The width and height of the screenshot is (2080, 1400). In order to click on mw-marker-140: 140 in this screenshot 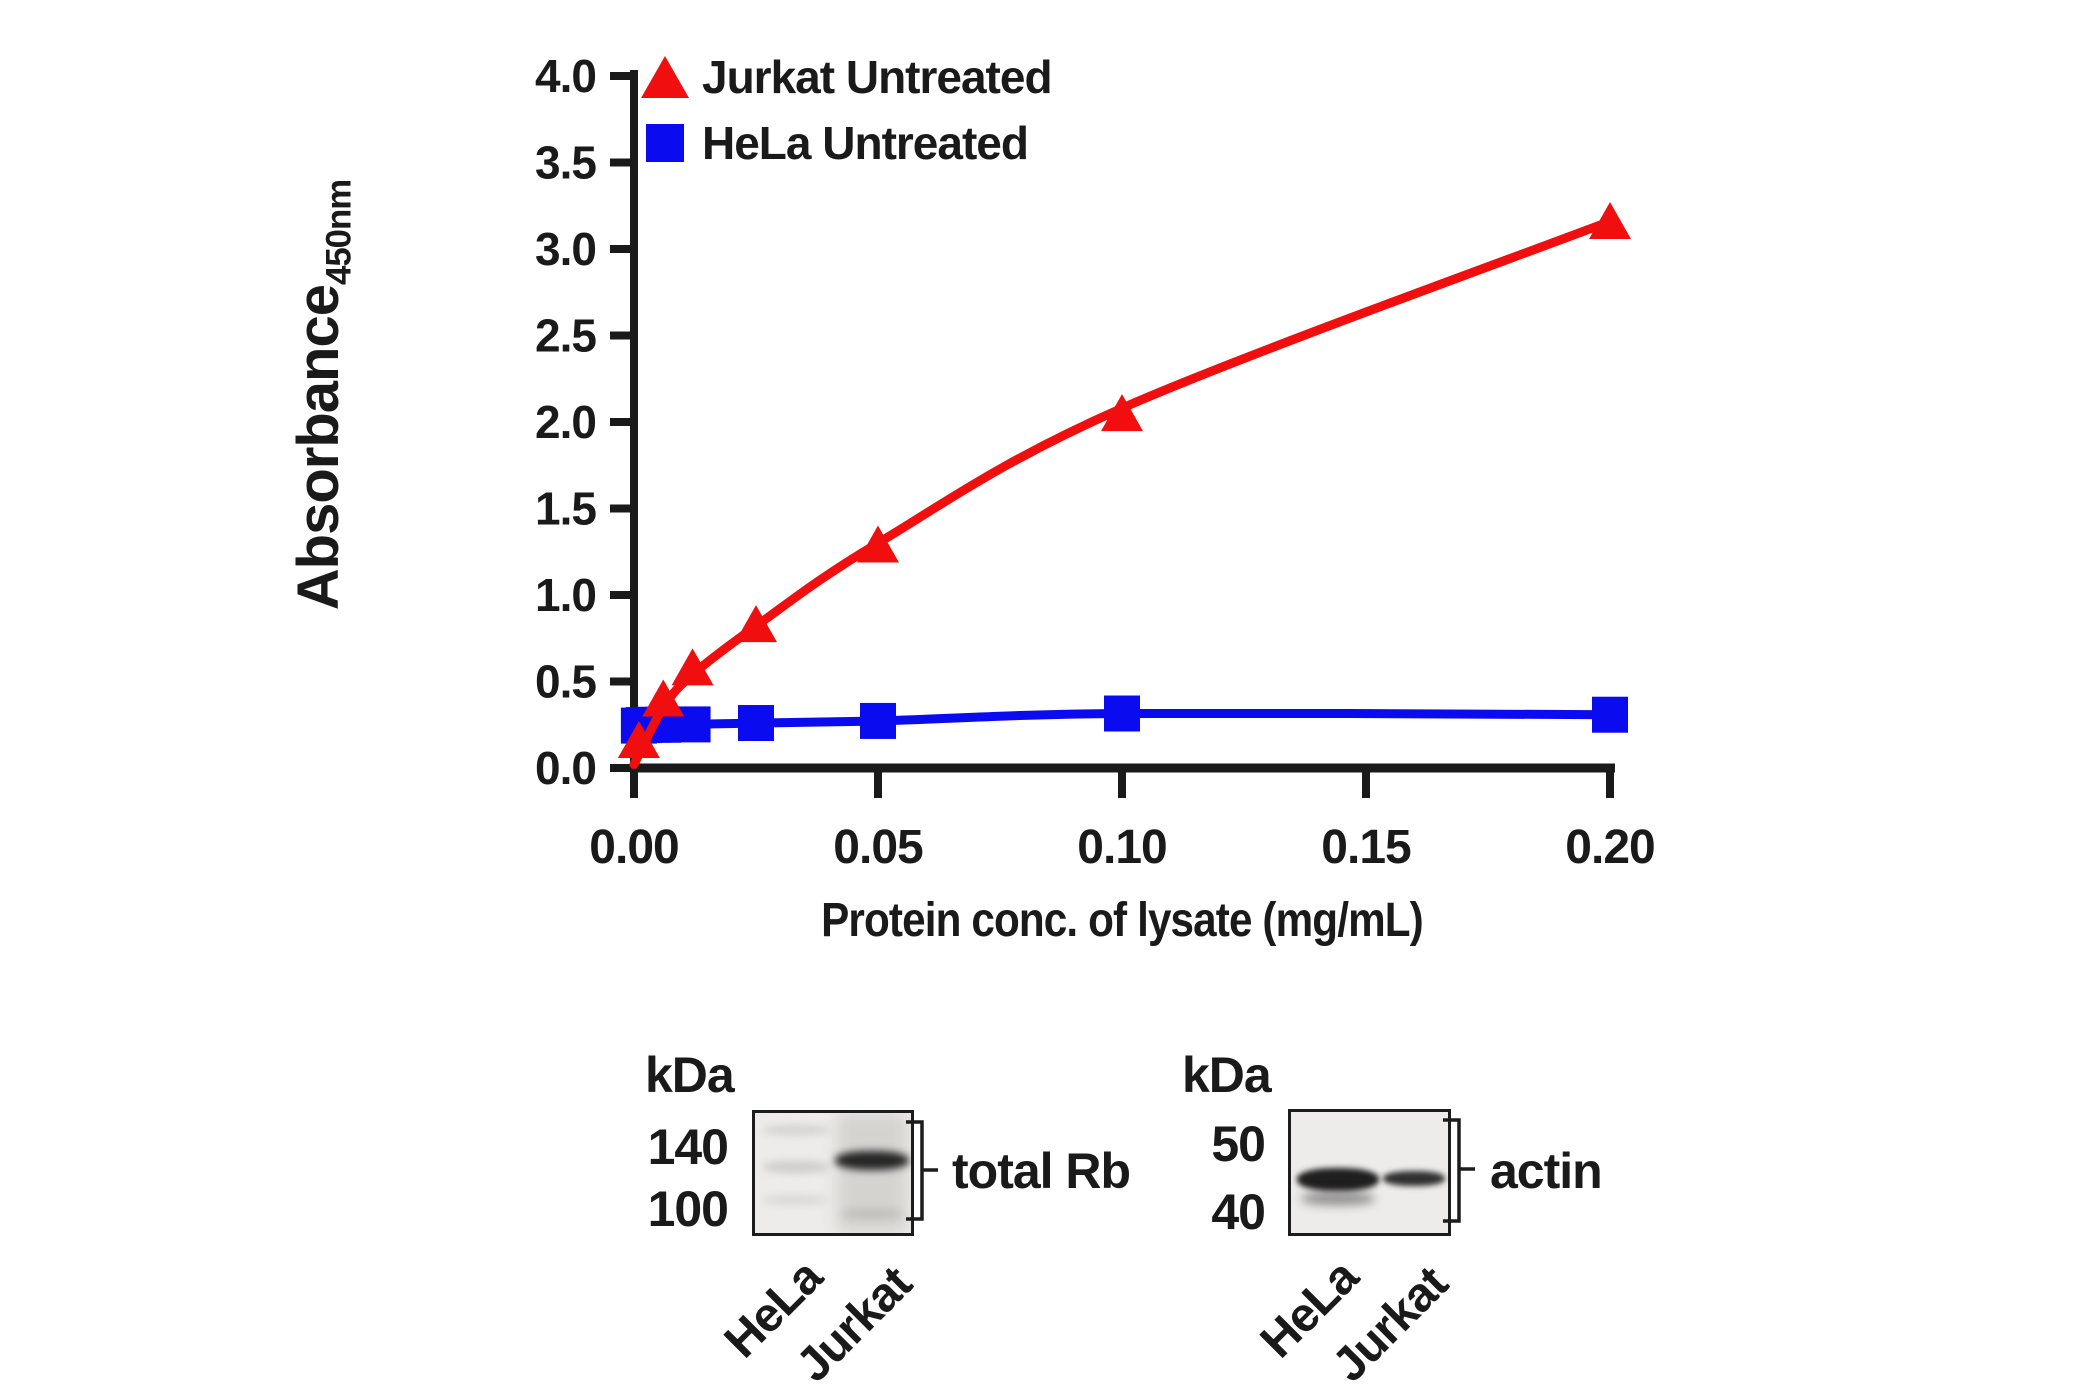, I will do `click(688, 1147)`.